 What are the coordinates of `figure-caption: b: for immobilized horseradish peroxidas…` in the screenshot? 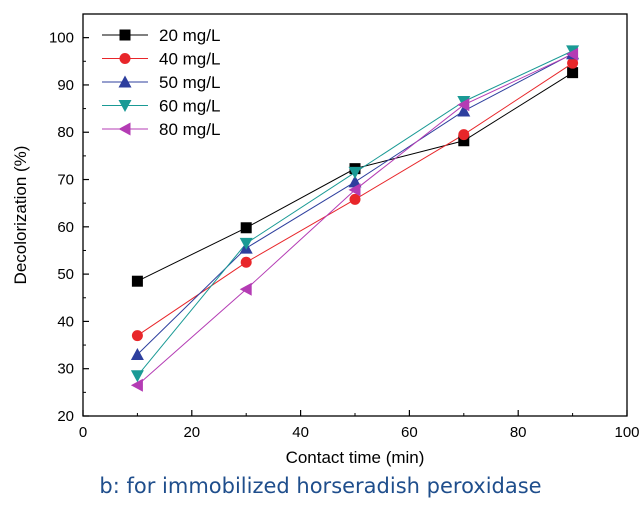 It's located at (320, 486).